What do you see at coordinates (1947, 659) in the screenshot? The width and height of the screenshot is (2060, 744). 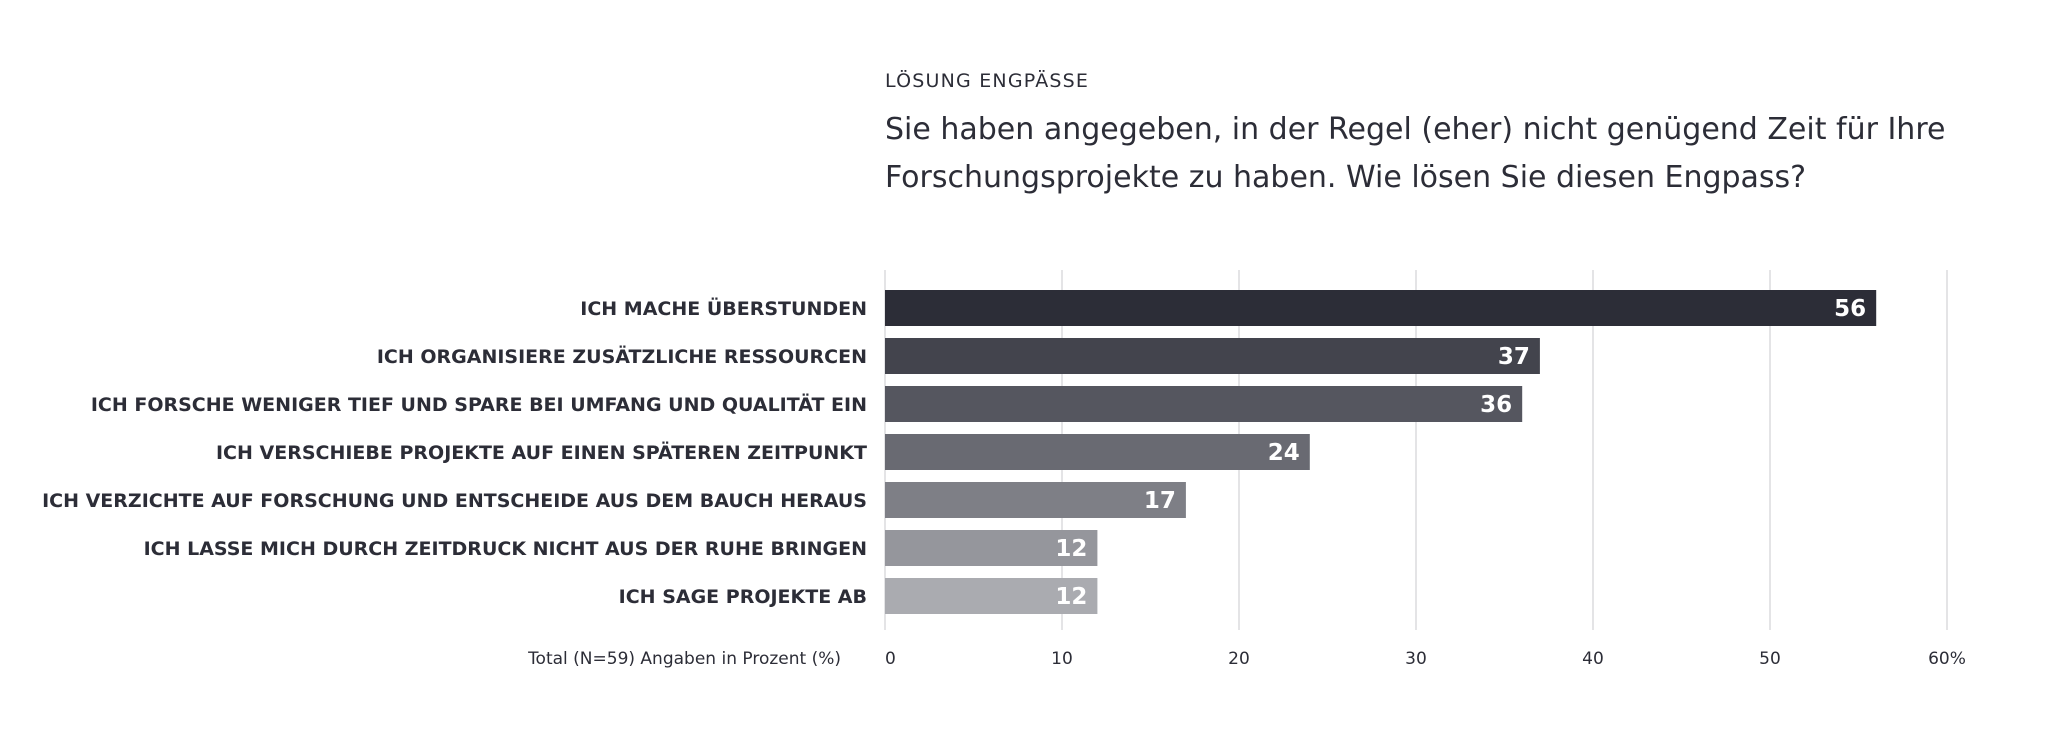 I see `x-tick-label: 60%` at bounding box center [1947, 659].